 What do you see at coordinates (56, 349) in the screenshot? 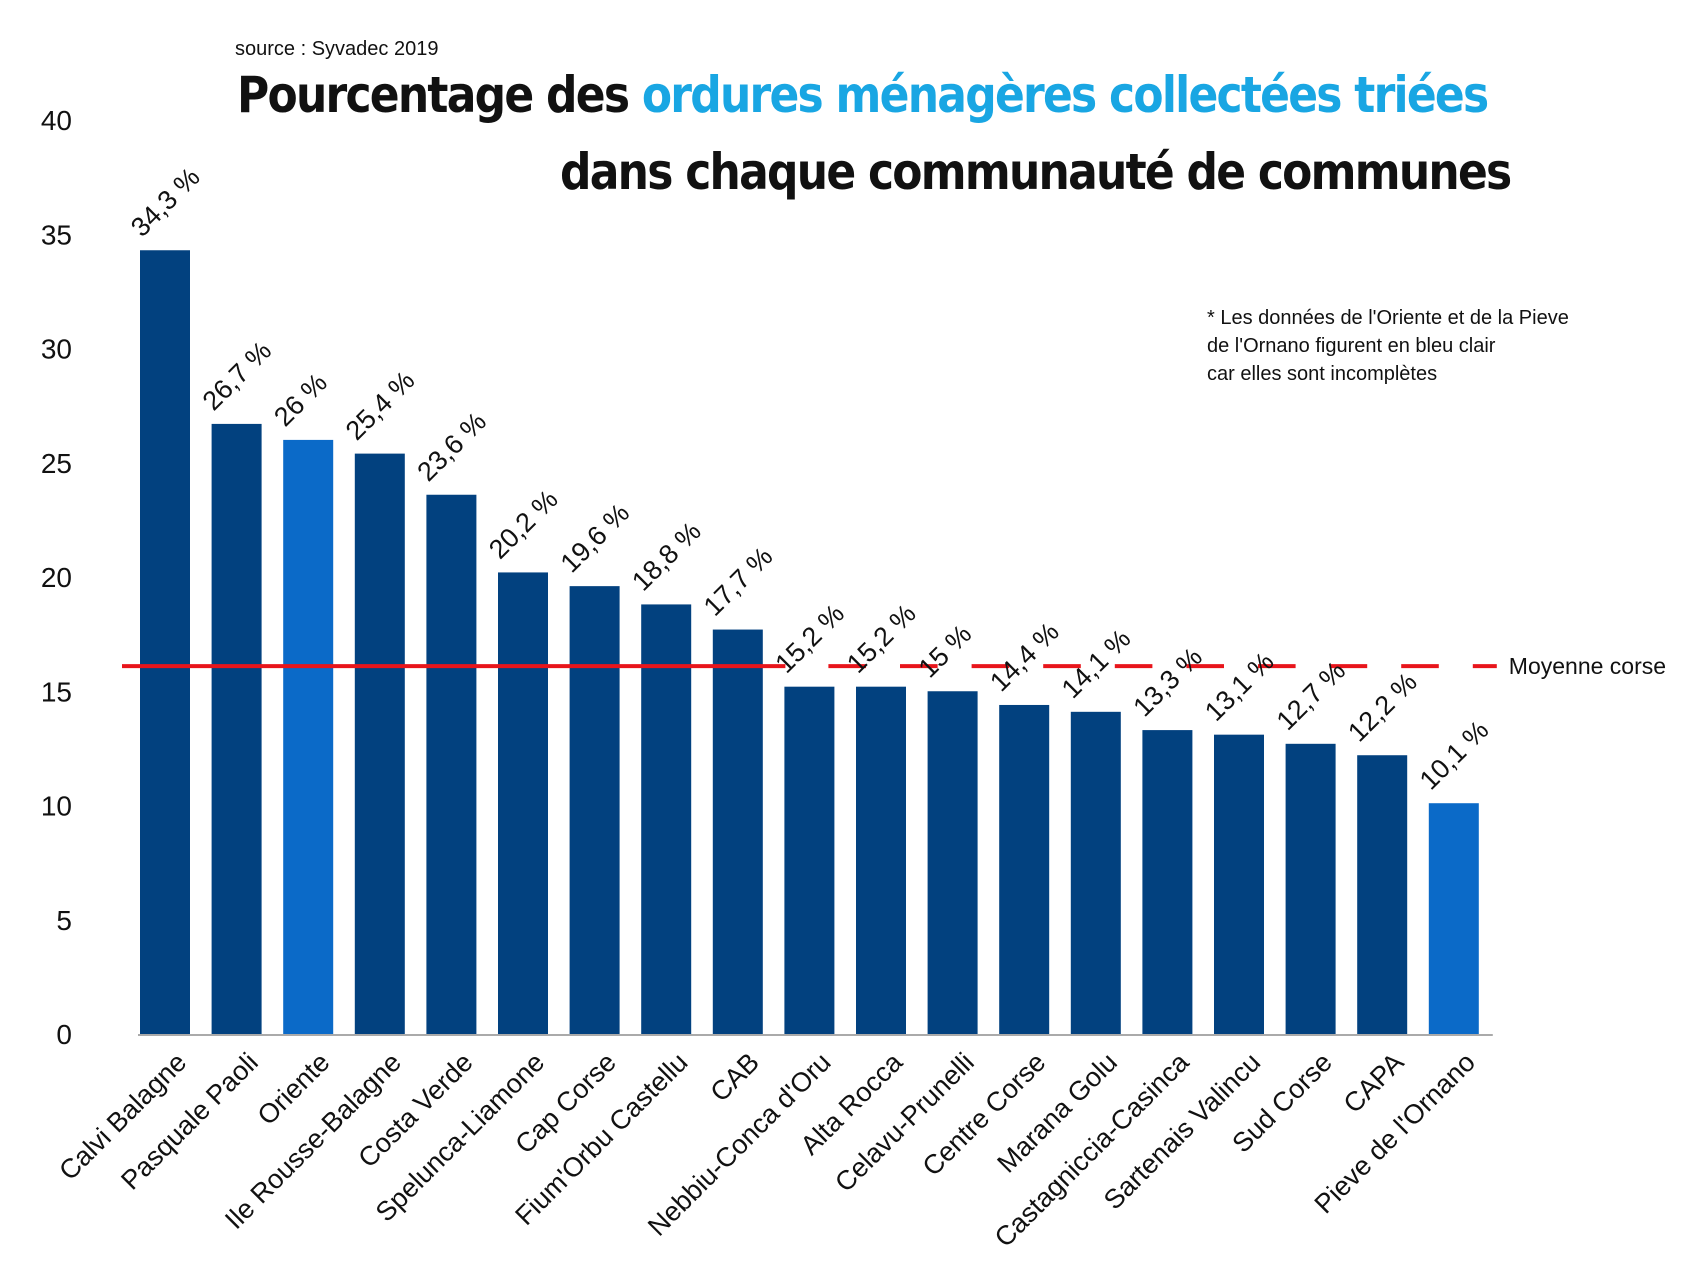
I see `y-tick-label: 30` at bounding box center [56, 349].